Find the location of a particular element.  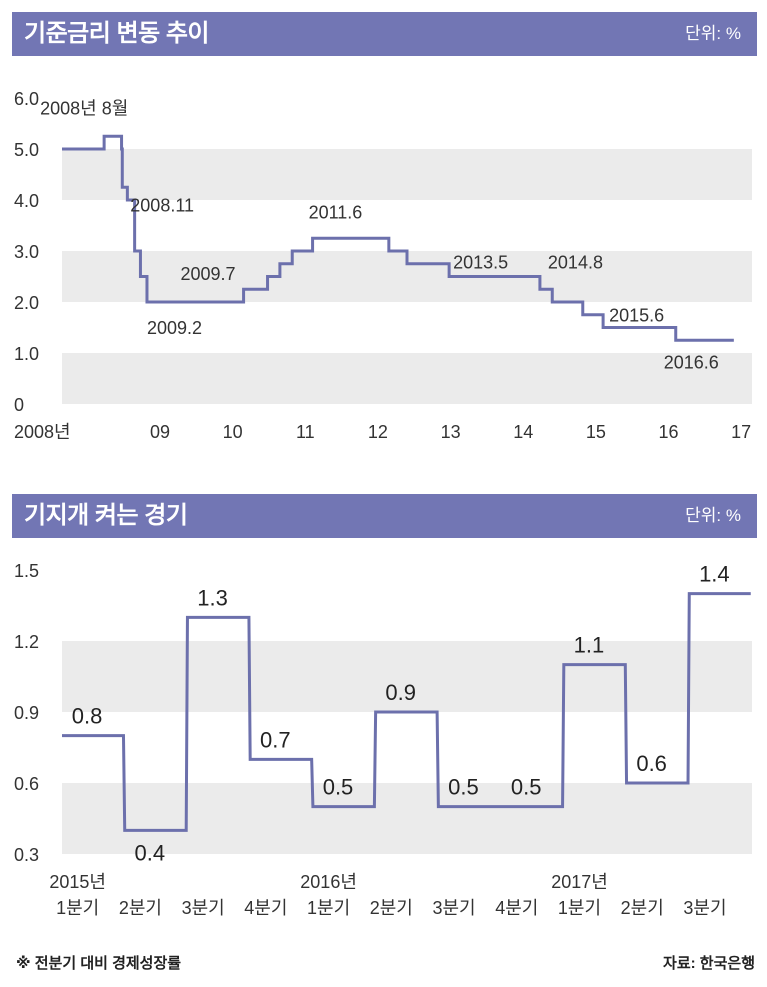

annotation-label: 2015.6 is located at coordinates (636, 316).